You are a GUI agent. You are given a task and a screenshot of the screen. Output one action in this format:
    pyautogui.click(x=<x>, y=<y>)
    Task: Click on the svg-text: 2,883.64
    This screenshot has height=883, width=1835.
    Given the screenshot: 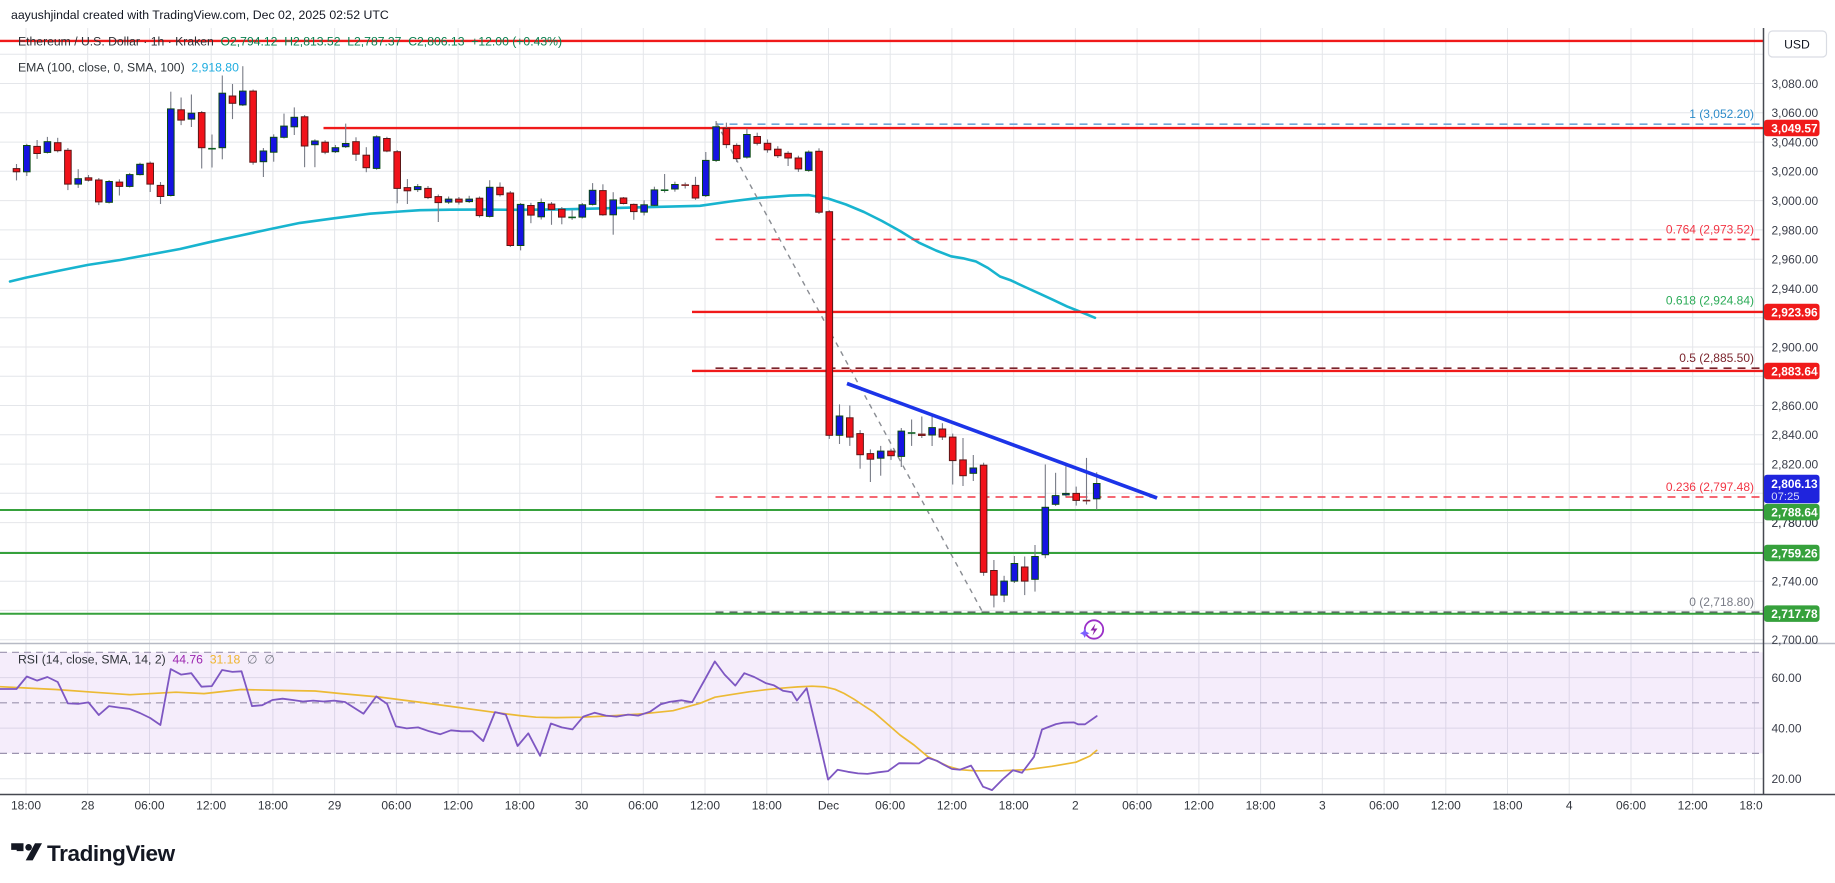 What is the action you would take?
    pyautogui.click(x=1794, y=371)
    